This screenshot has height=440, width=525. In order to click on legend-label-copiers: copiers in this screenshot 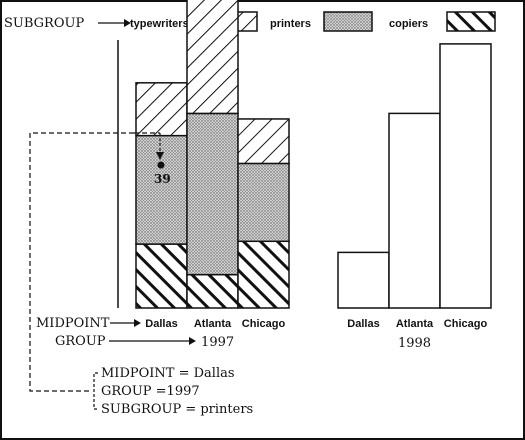, I will do `click(408, 24)`.